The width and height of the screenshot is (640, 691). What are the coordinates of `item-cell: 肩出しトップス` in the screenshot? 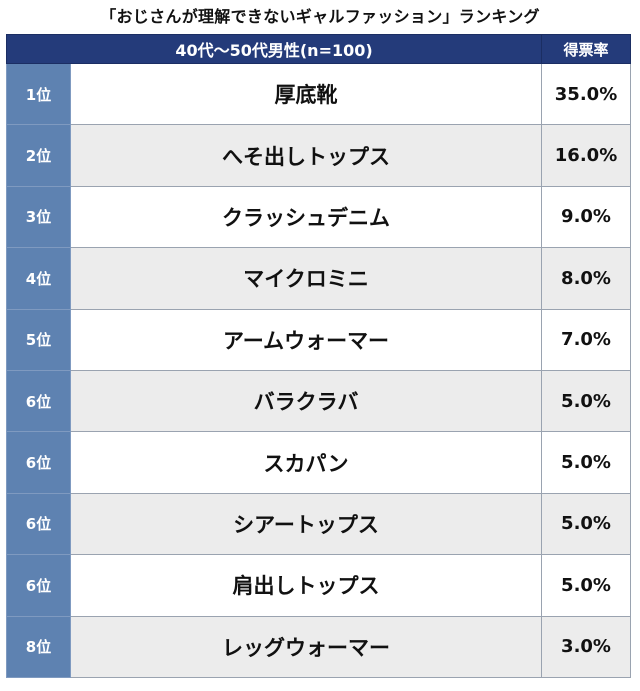 It's located at (306, 585).